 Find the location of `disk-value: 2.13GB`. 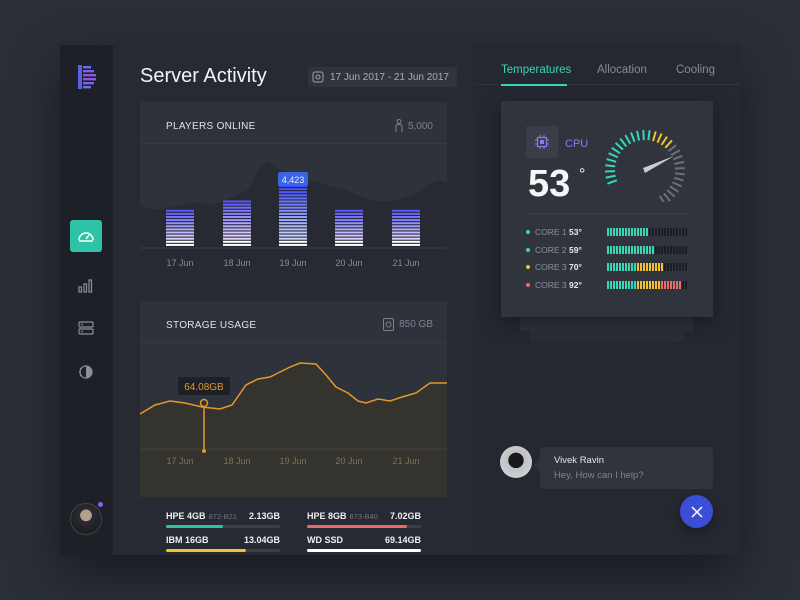

disk-value: 2.13GB is located at coordinates (264, 516).